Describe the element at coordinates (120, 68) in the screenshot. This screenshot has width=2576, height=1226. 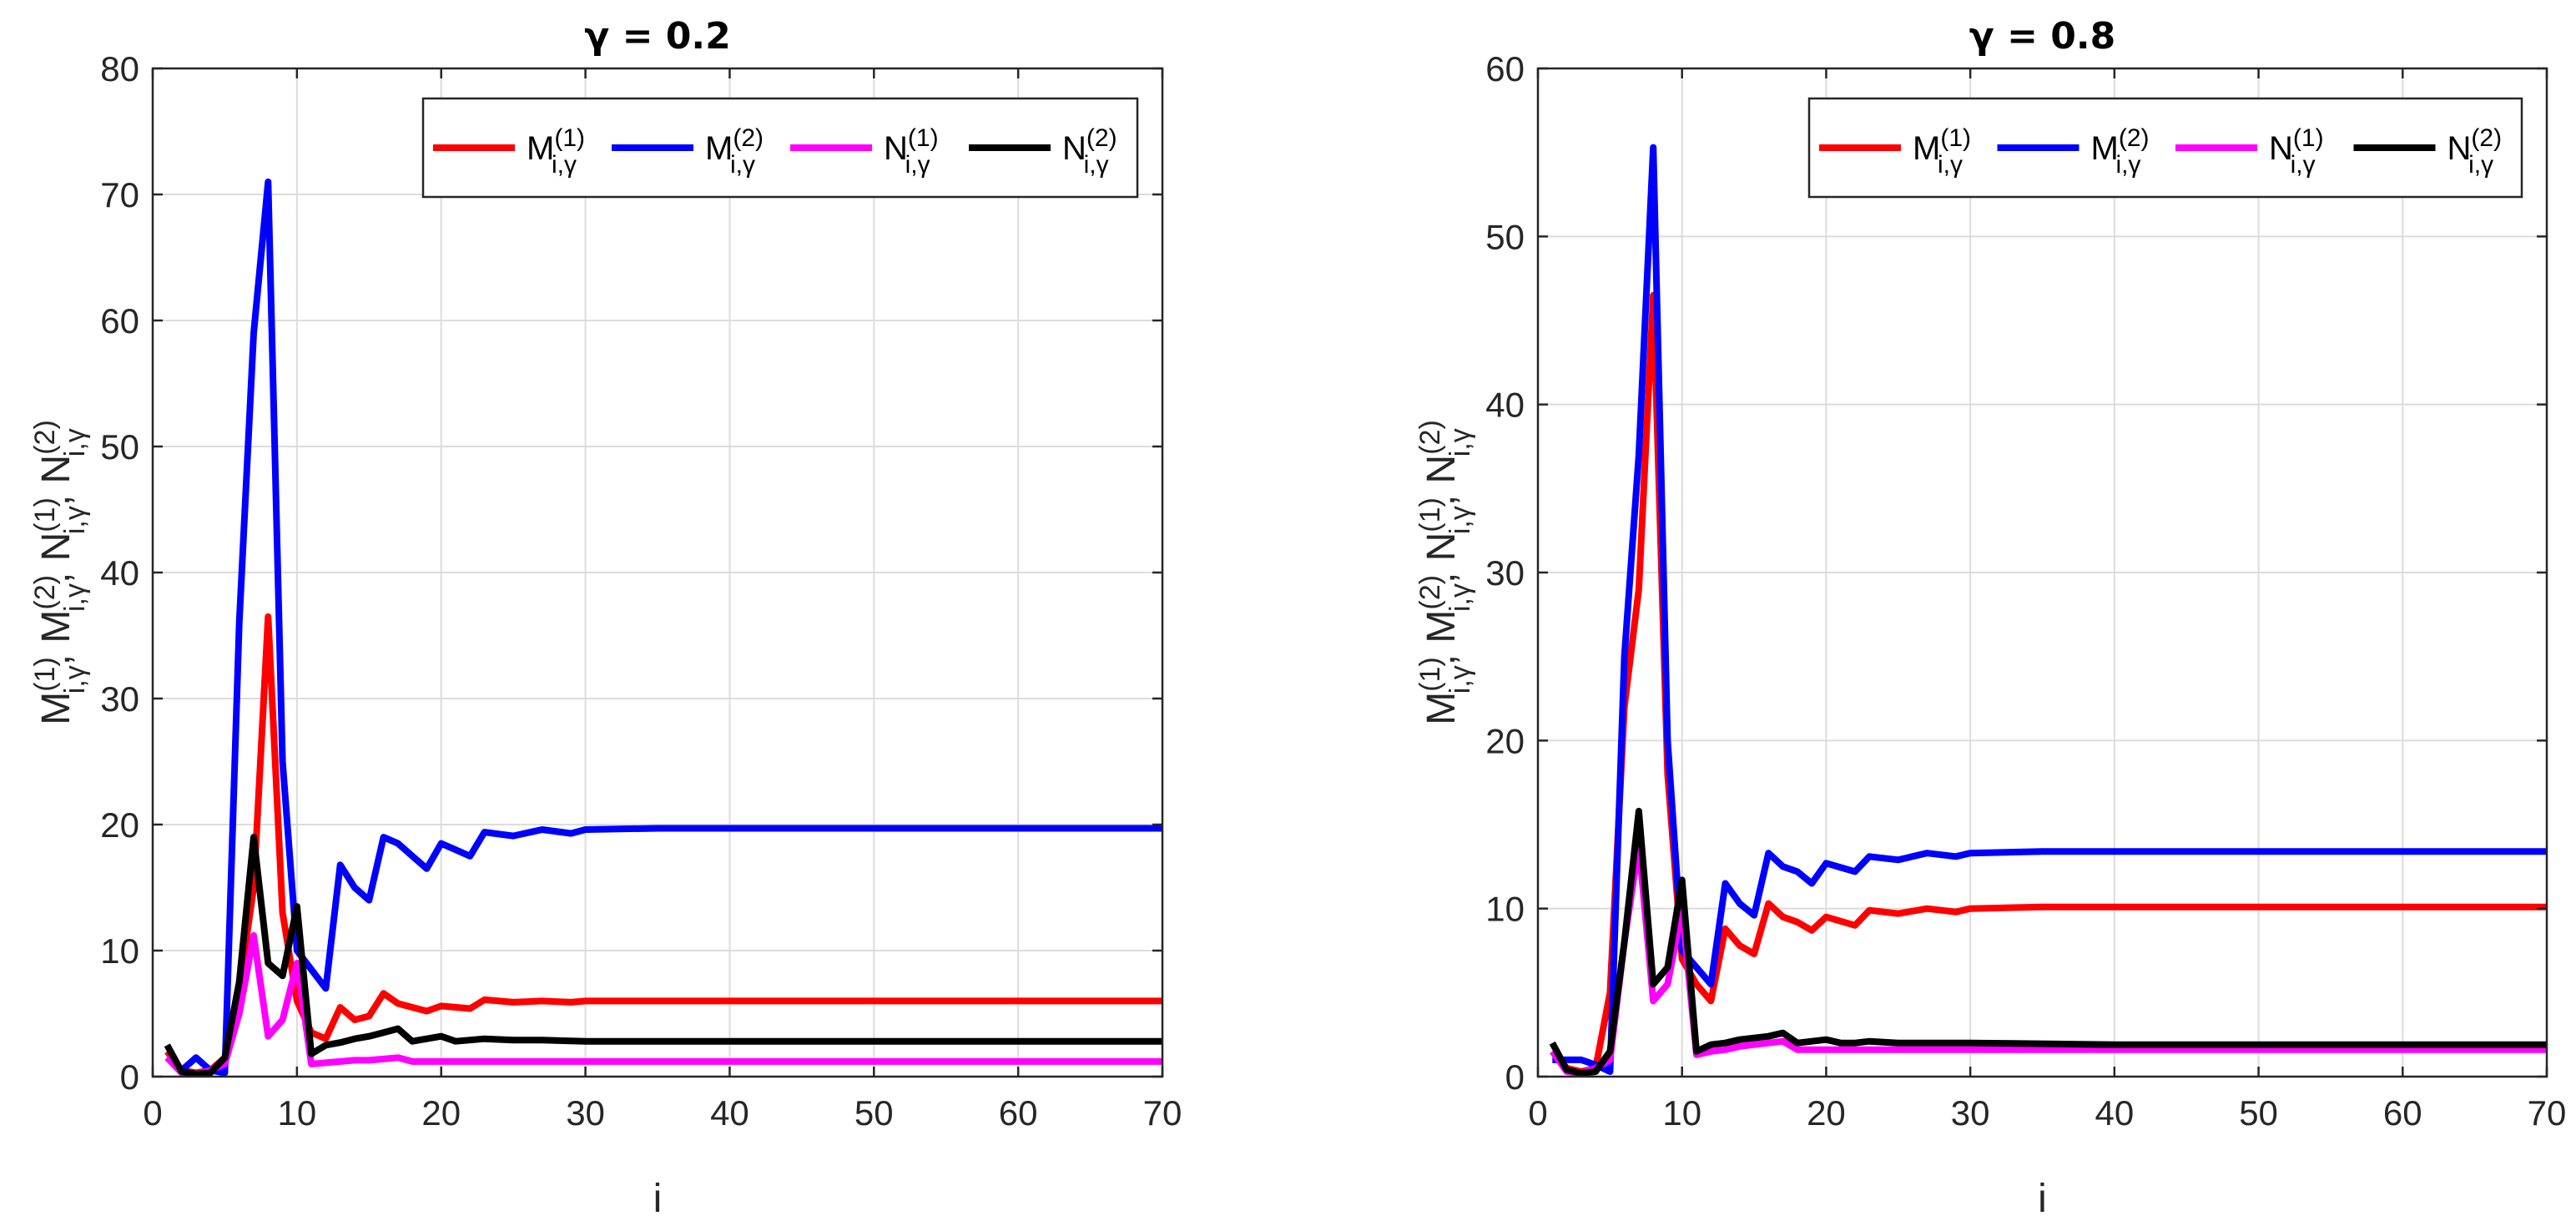
I see `y-tick-label: 80` at that location.